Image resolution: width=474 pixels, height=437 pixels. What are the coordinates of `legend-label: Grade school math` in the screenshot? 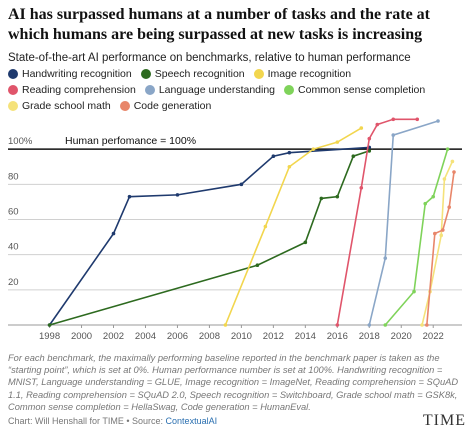 It's located at (66, 106).